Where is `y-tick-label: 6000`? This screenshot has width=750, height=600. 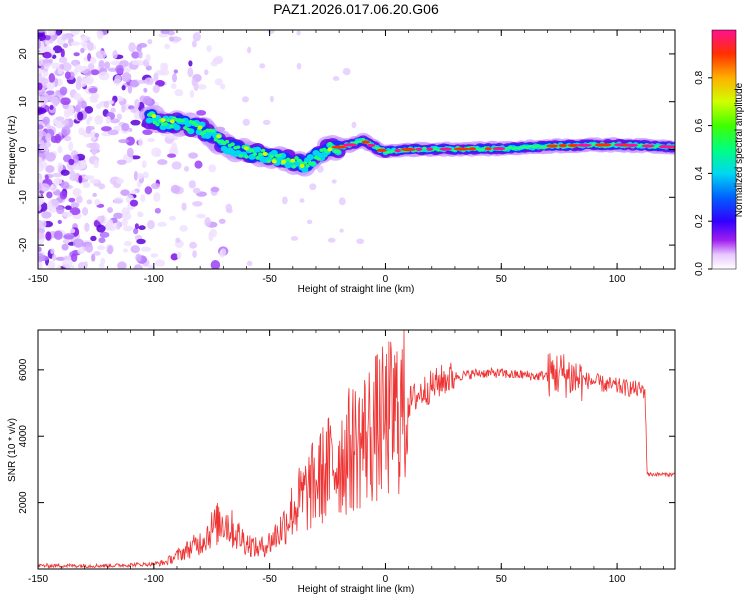 y-tick-label: 6000 is located at coordinates (23, 369).